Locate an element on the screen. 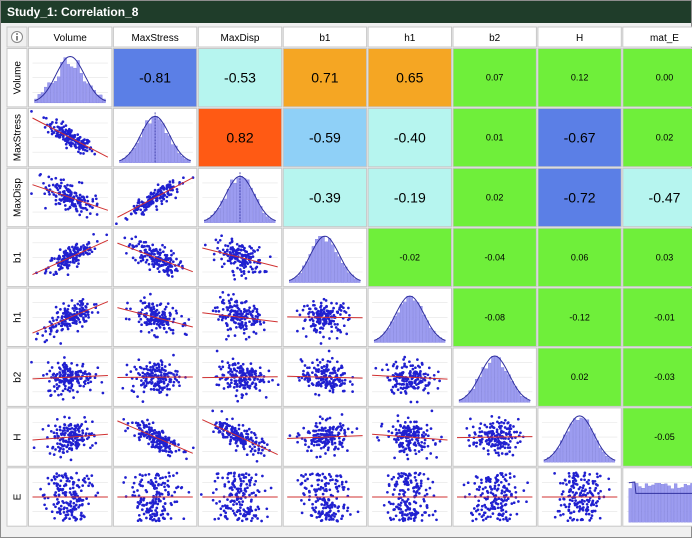 This screenshot has height=539, width=692. column-header-label: h1 is located at coordinates (410, 38).